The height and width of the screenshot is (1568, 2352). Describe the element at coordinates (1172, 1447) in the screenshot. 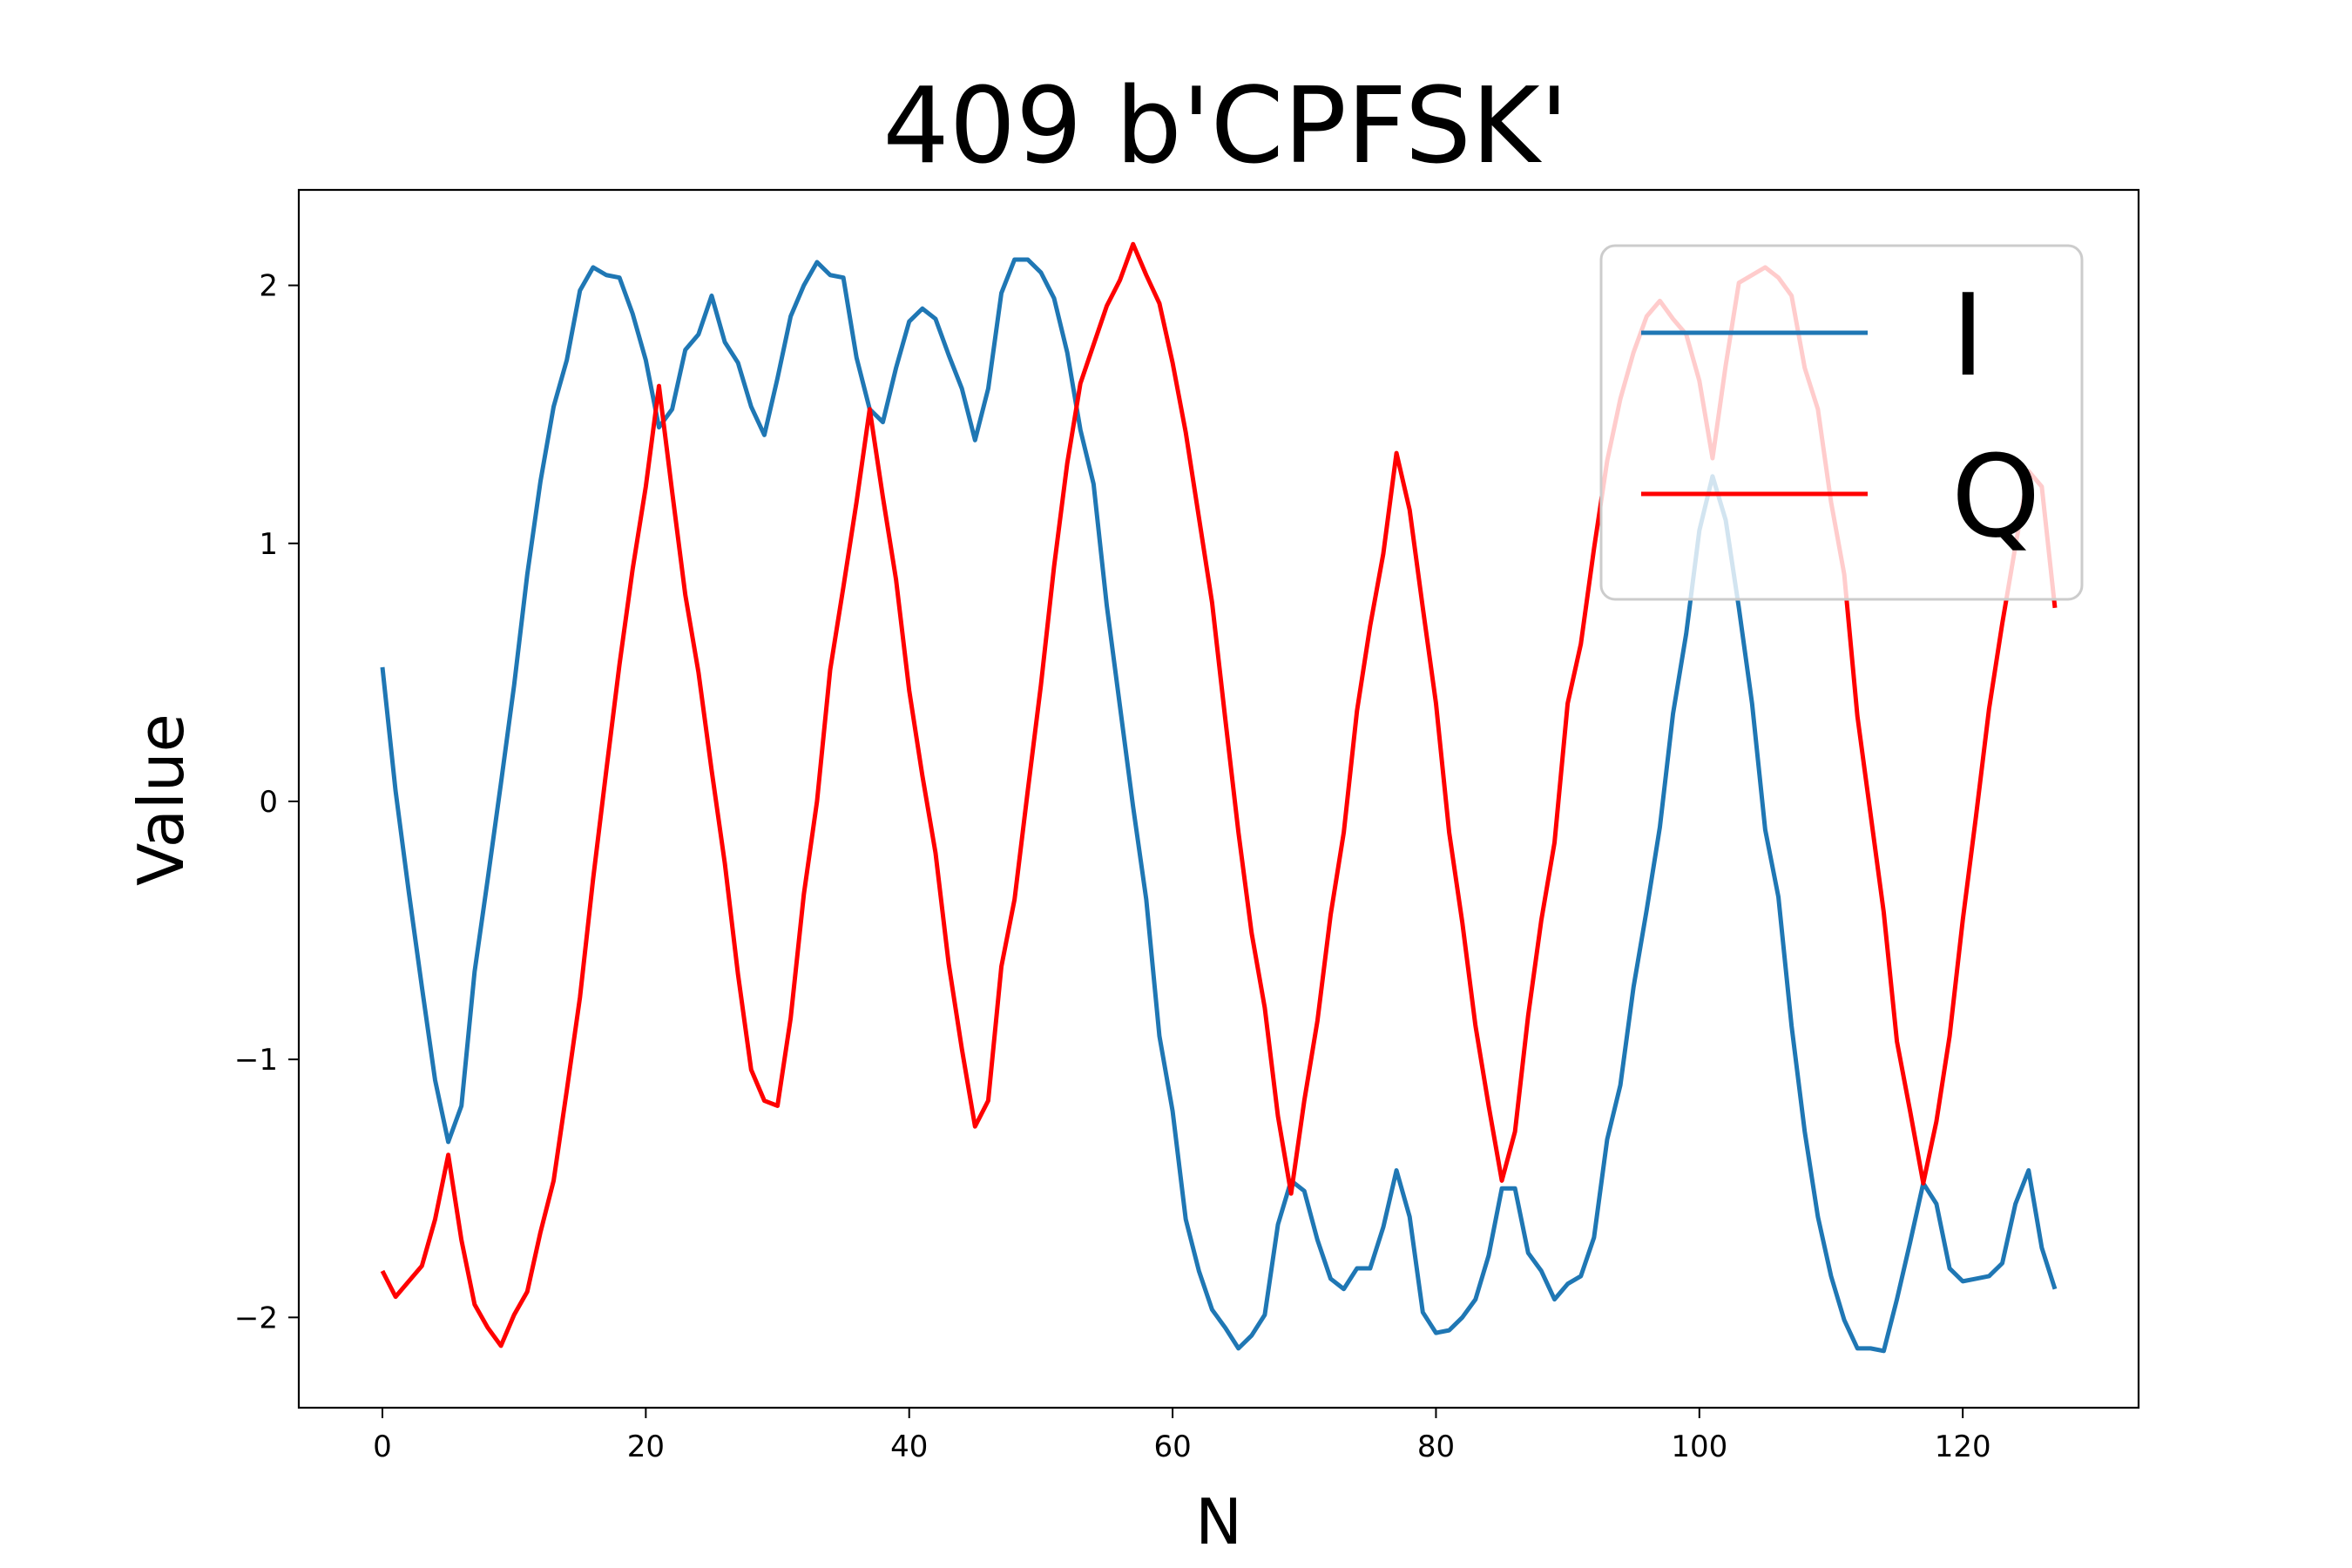

I see `x-tick-label: 60` at that location.